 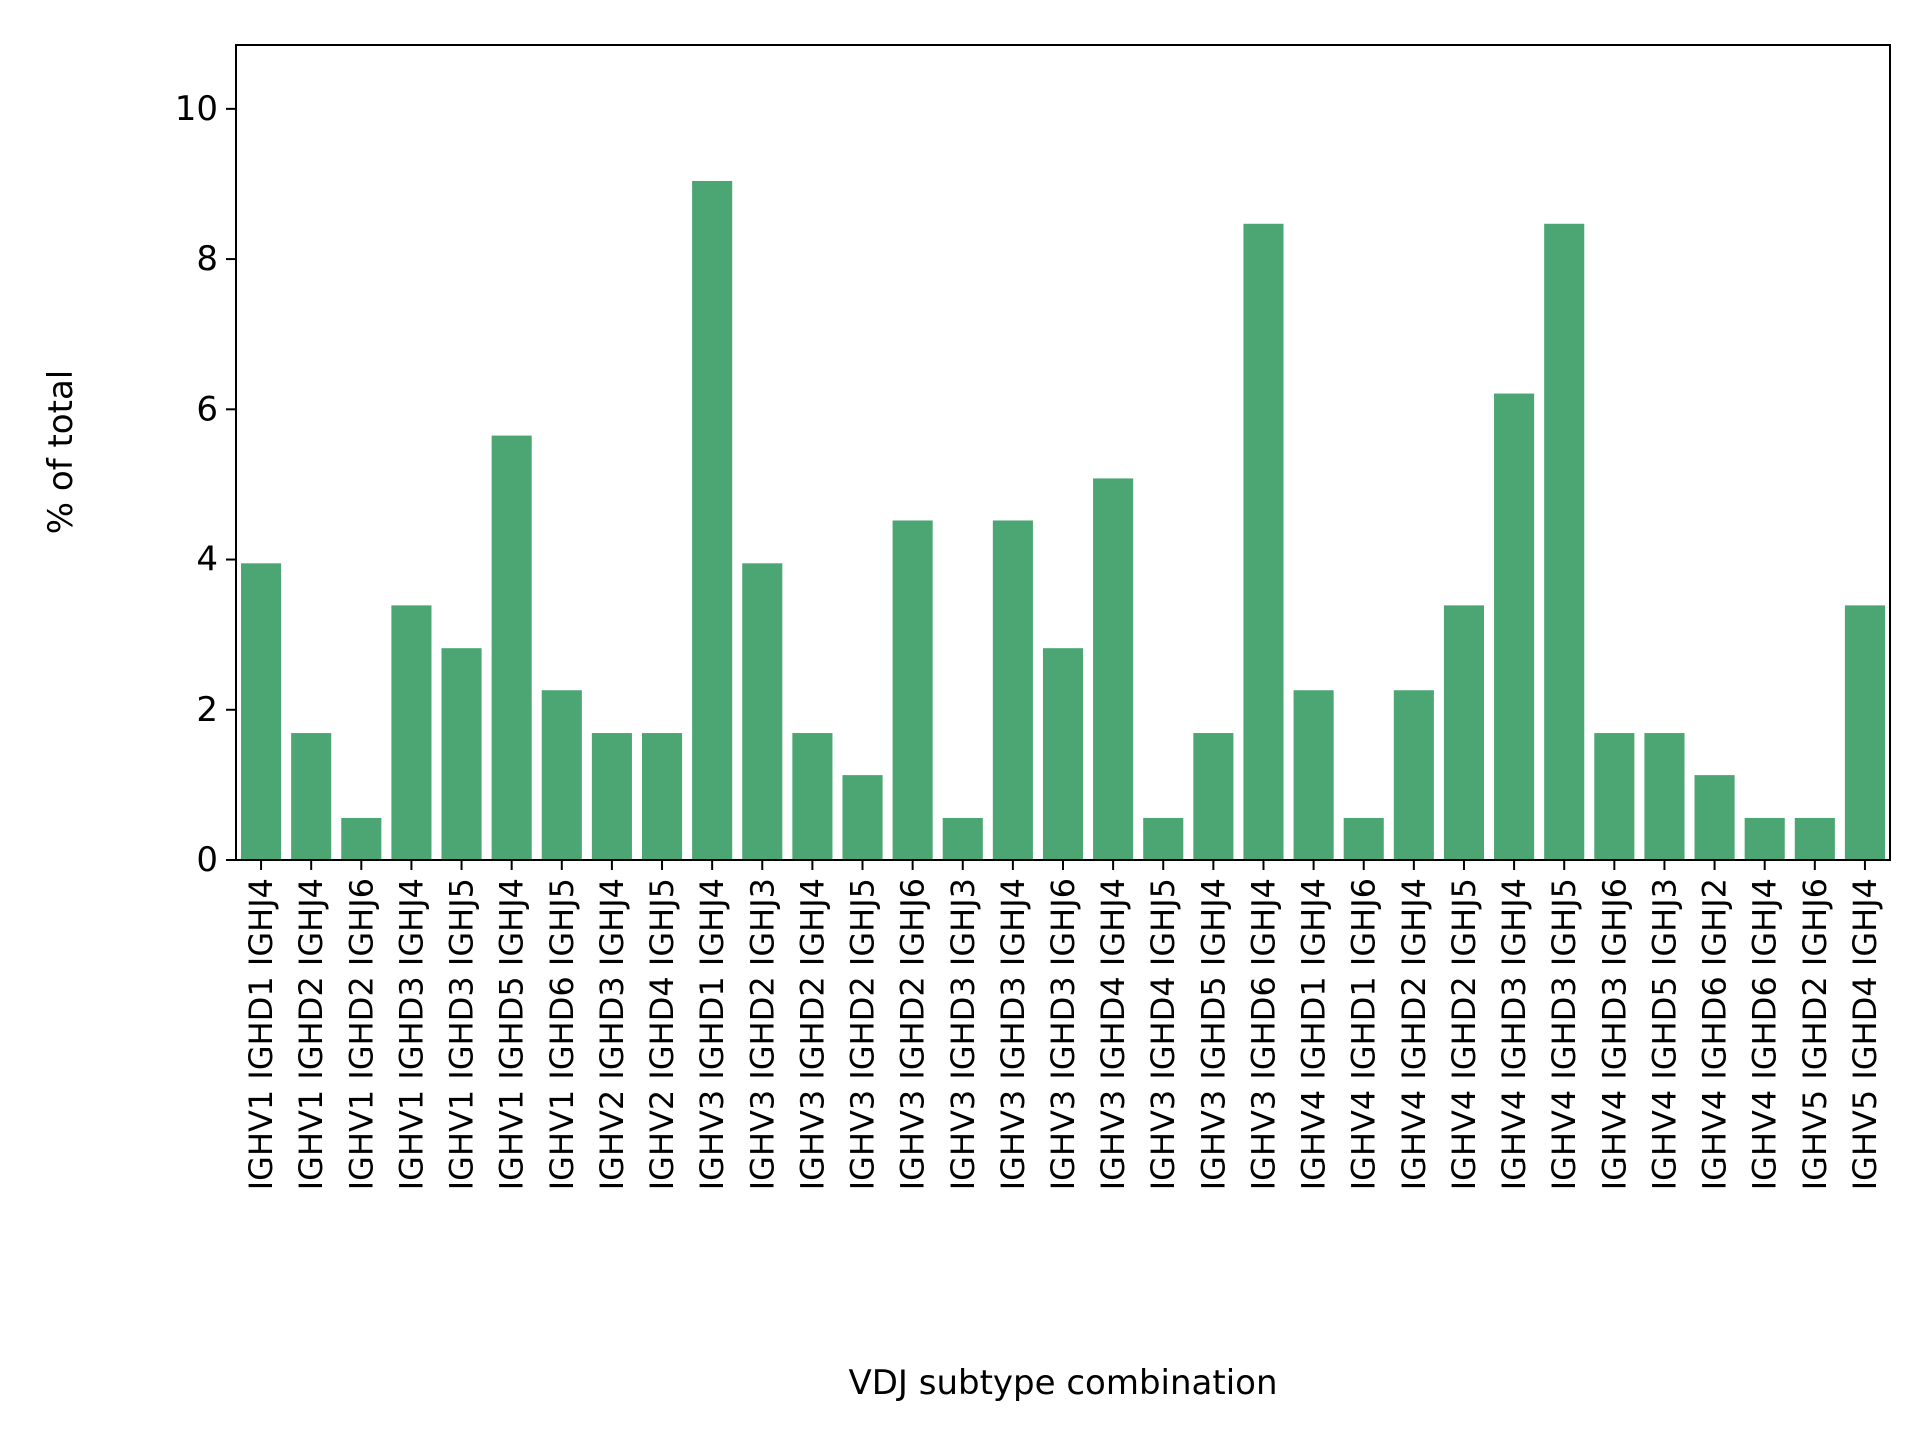 What do you see at coordinates (411, 1034) in the screenshot?
I see `x-tick-label-4: IGHV1 IGHD3 IGHJ4` at bounding box center [411, 1034].